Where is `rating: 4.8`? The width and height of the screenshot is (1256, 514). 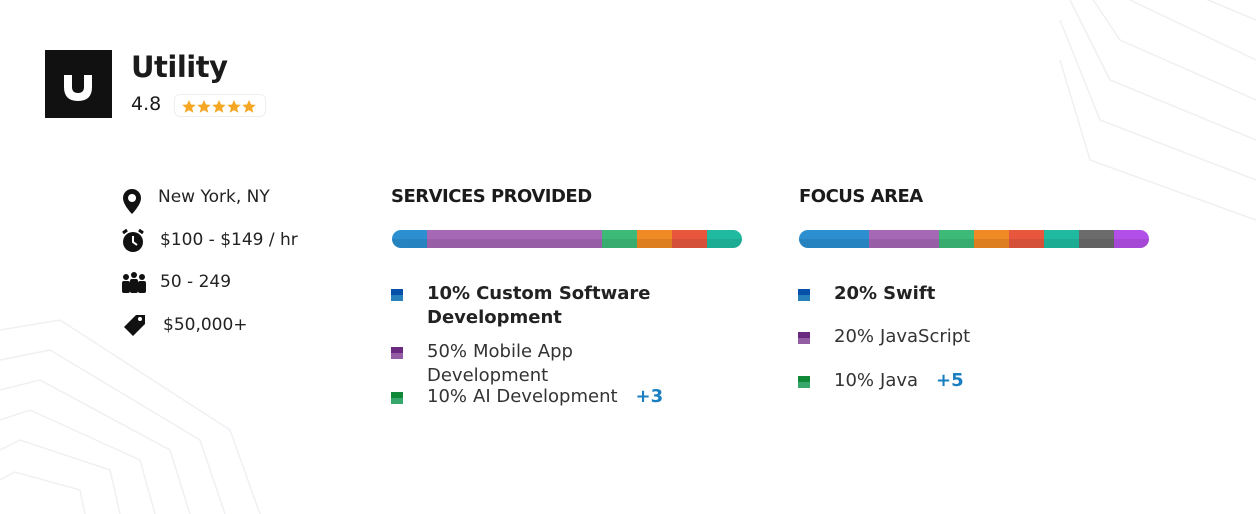
rating: 4.8 is located at coordinates (146, 104).